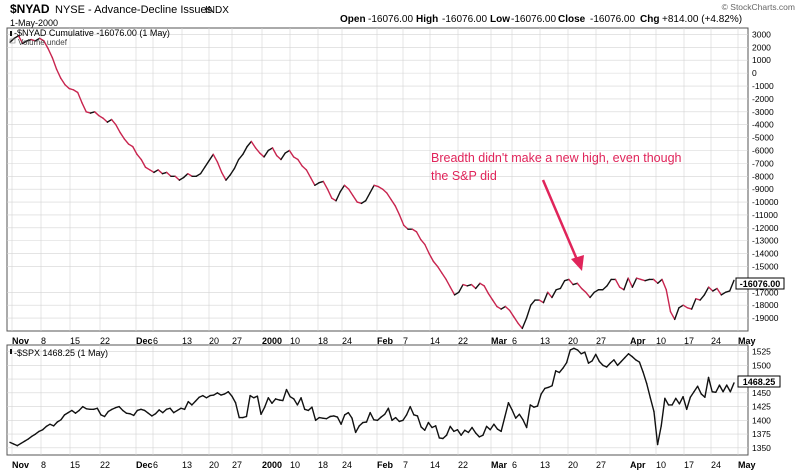 This screenshot has width=800, height=470. What do you see at coordinates (765, 241) in the screenshot?
I see `y-tick-label: -13000` at bounding box center [765, 241].